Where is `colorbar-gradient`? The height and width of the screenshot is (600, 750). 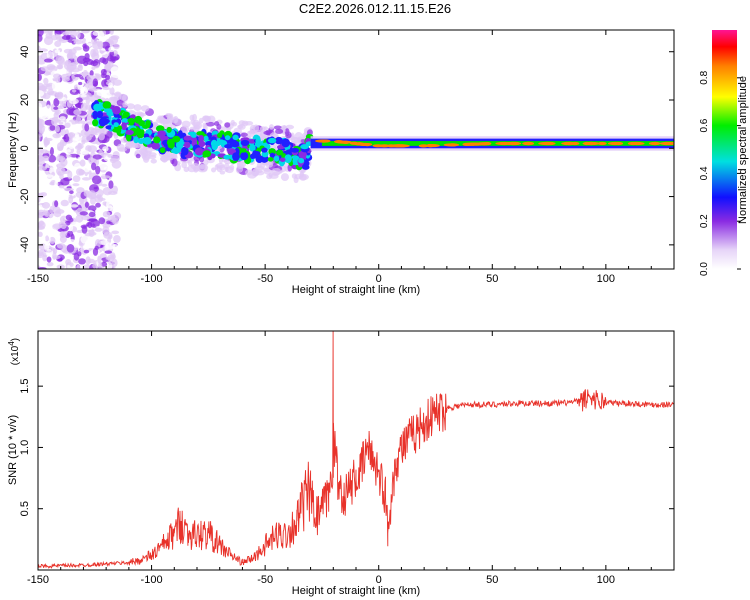 colorbar-gradient is located at coordinates (724, 149).